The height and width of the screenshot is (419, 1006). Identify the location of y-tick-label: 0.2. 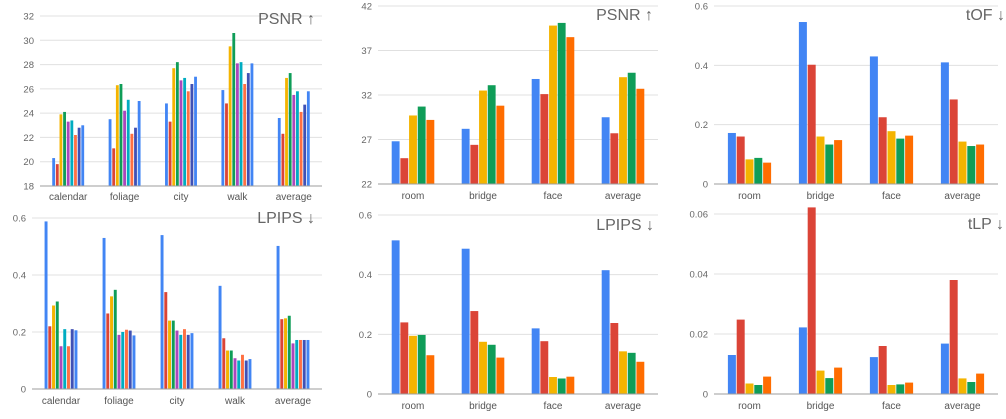
(365, 335).